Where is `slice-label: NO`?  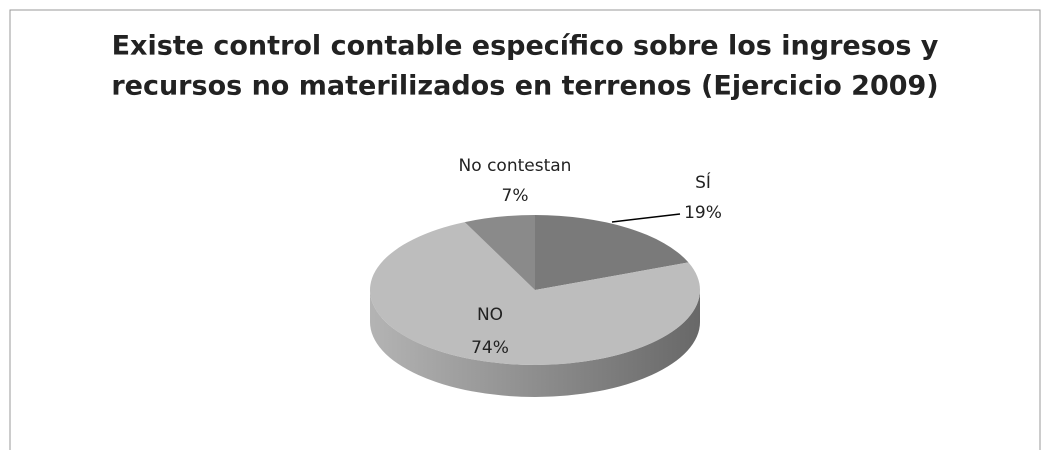 slice-label: NO is located at coordinates (490, 315).